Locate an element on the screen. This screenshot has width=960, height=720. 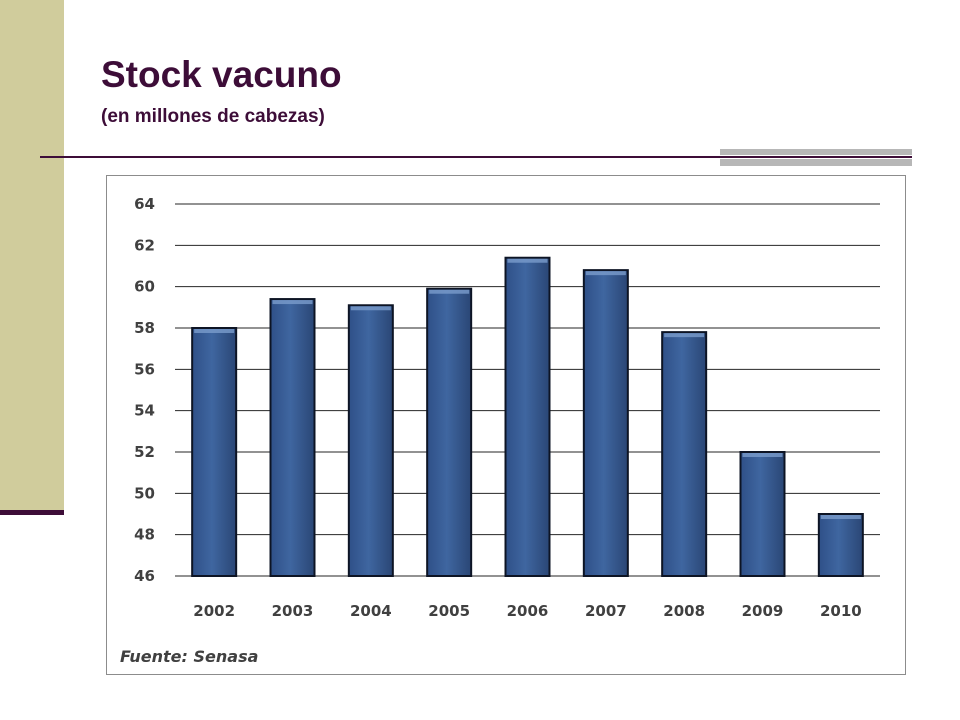
title-divider is located at coordinates (476, 157).